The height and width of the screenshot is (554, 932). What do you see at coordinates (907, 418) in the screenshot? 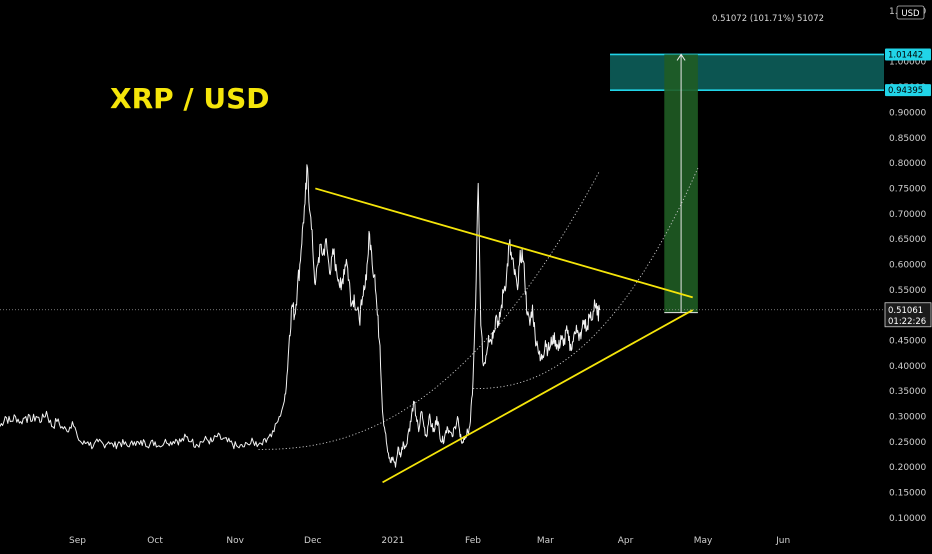
I see `y-tick-label: 0.30000` at bounding box center [907, 418].